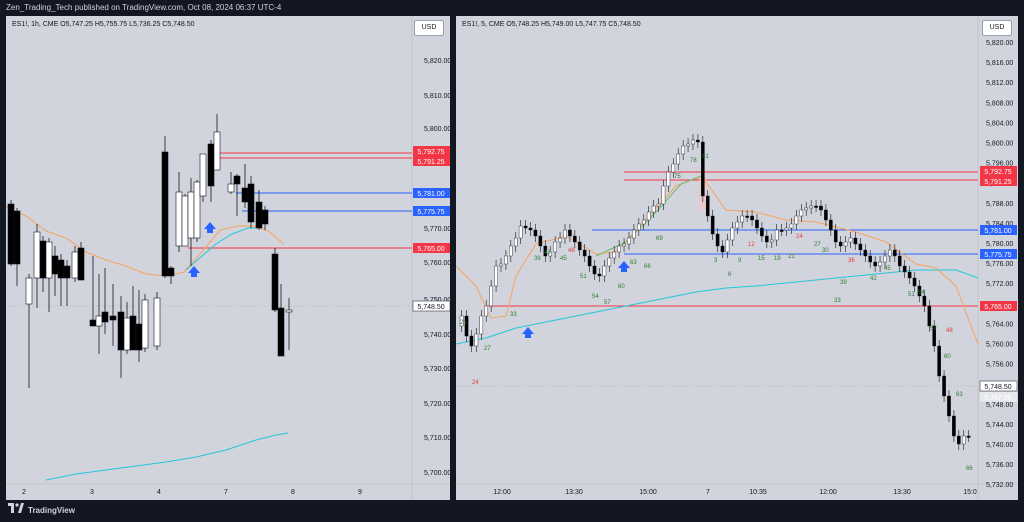  I want to click on left-currency-button: USD, so click(429, 28).